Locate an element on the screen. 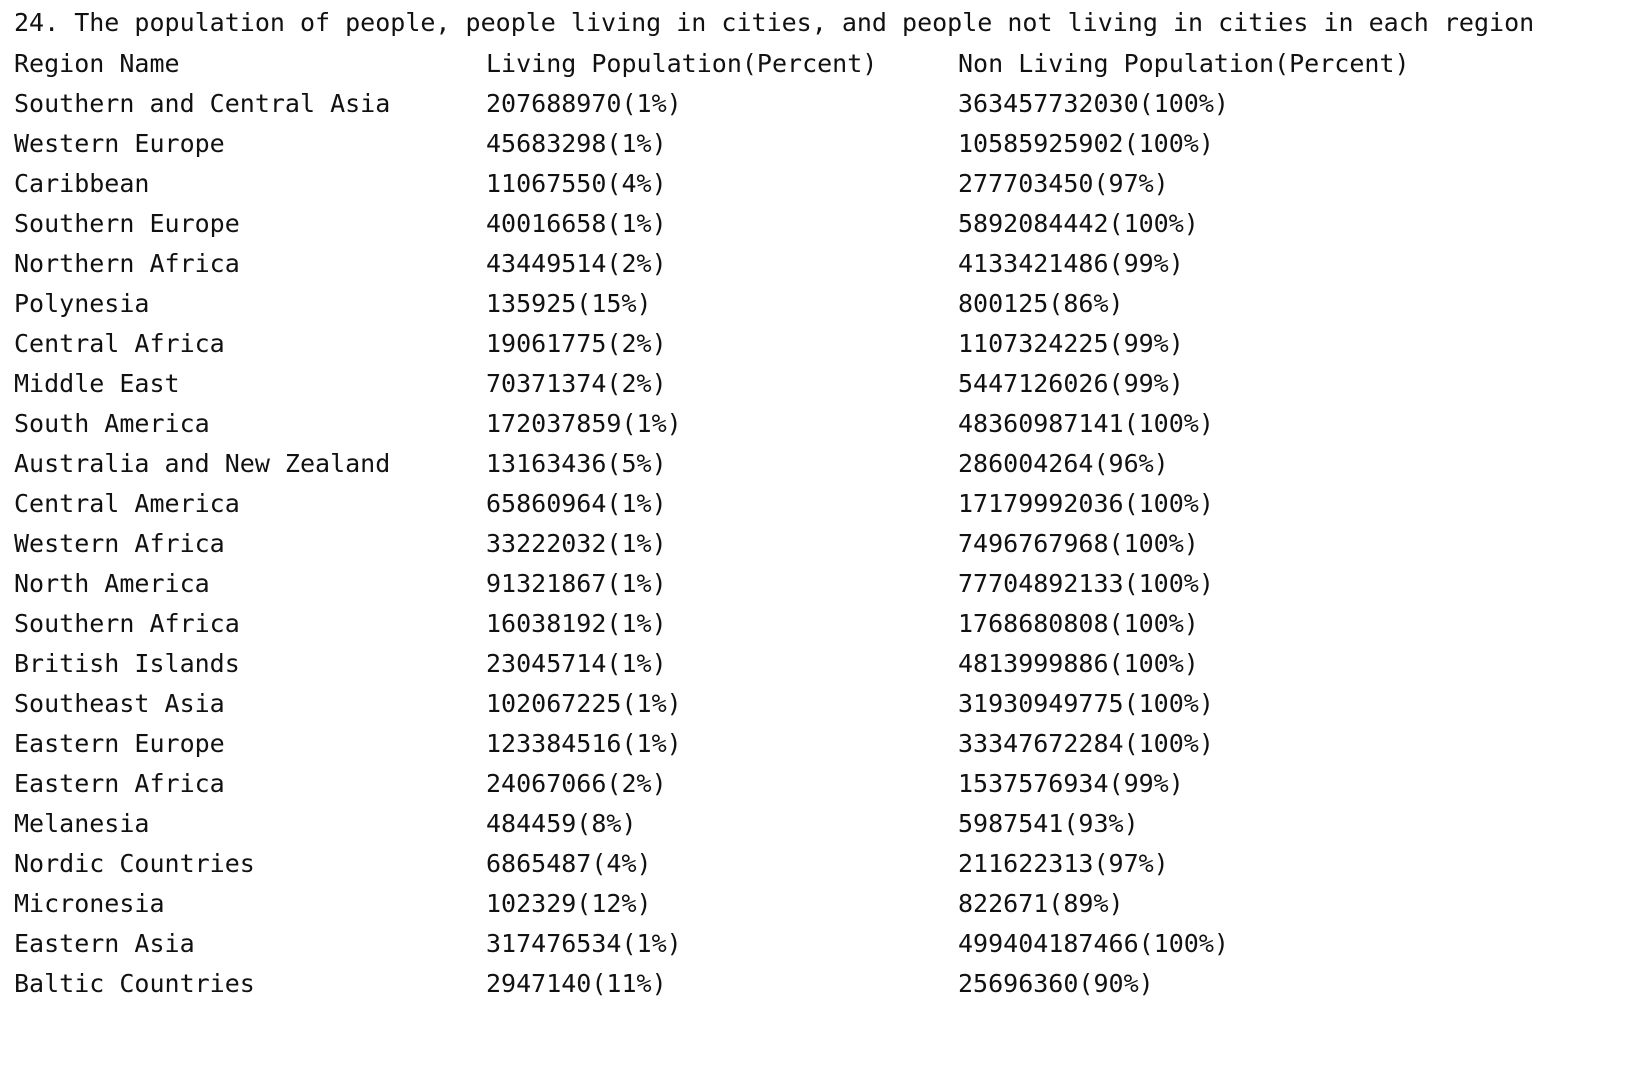  table-row: Caribbean 11067550(4%) 277703450(97%) is located at coordinates (824, 184).